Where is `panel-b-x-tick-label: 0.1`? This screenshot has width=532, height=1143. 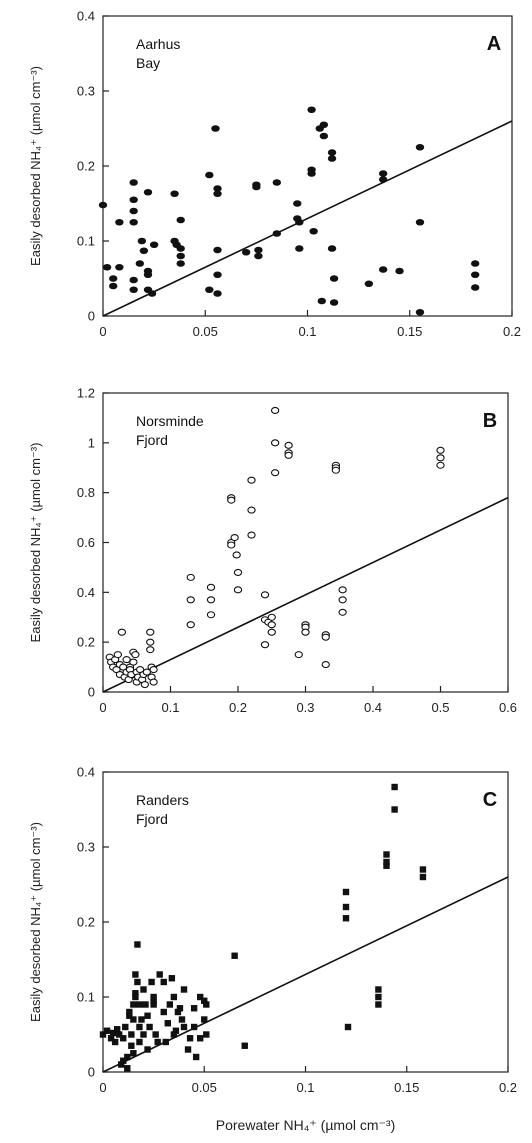
panel-b-x-tick-label: 0.1 is located at coordinates (170, 707).